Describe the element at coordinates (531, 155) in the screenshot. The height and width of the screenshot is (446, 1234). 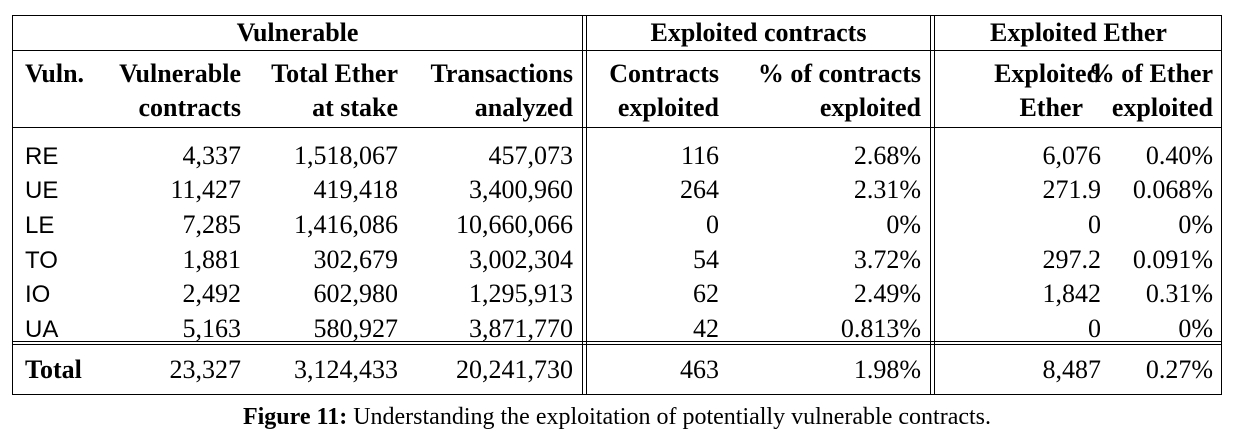
I see `table-cell: 457,073` at that location.